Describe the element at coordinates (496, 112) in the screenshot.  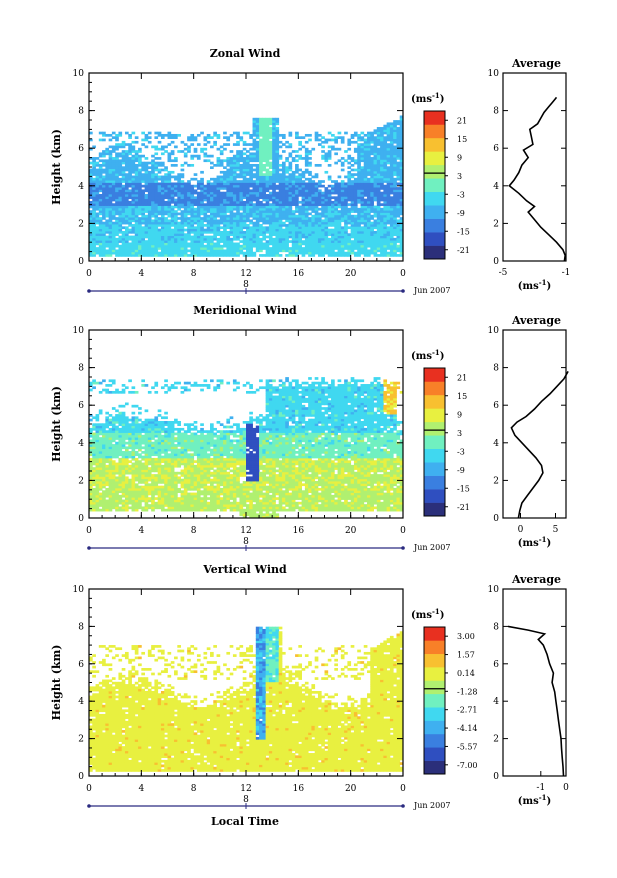
I see `average-y-tick-label: 8` at that location.